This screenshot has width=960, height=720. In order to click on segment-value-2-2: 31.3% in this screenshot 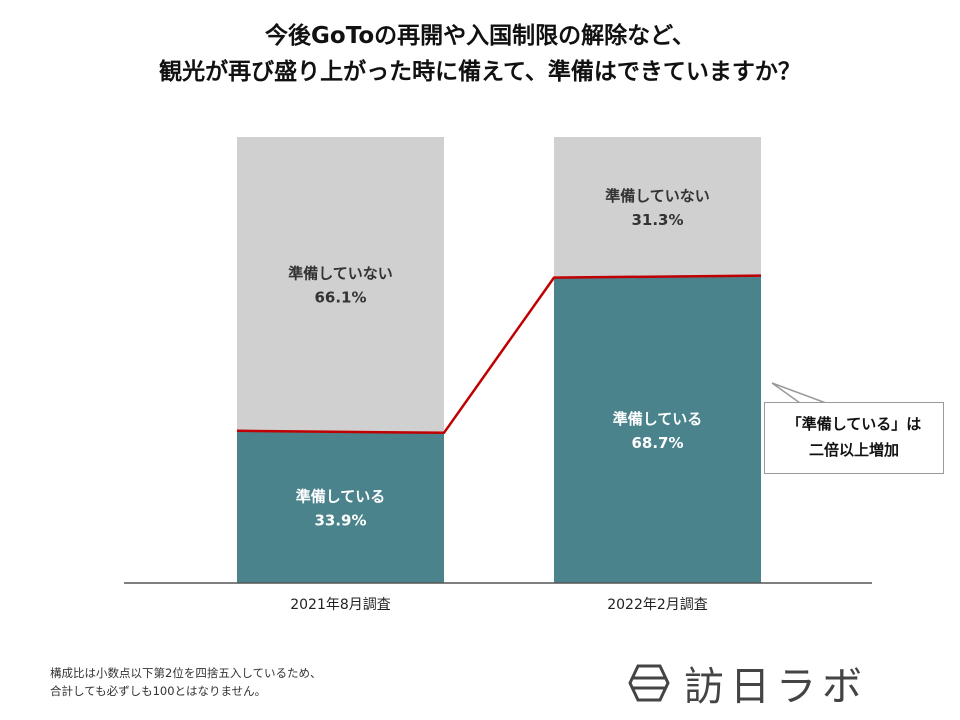, I will do `click(657, 220)`.